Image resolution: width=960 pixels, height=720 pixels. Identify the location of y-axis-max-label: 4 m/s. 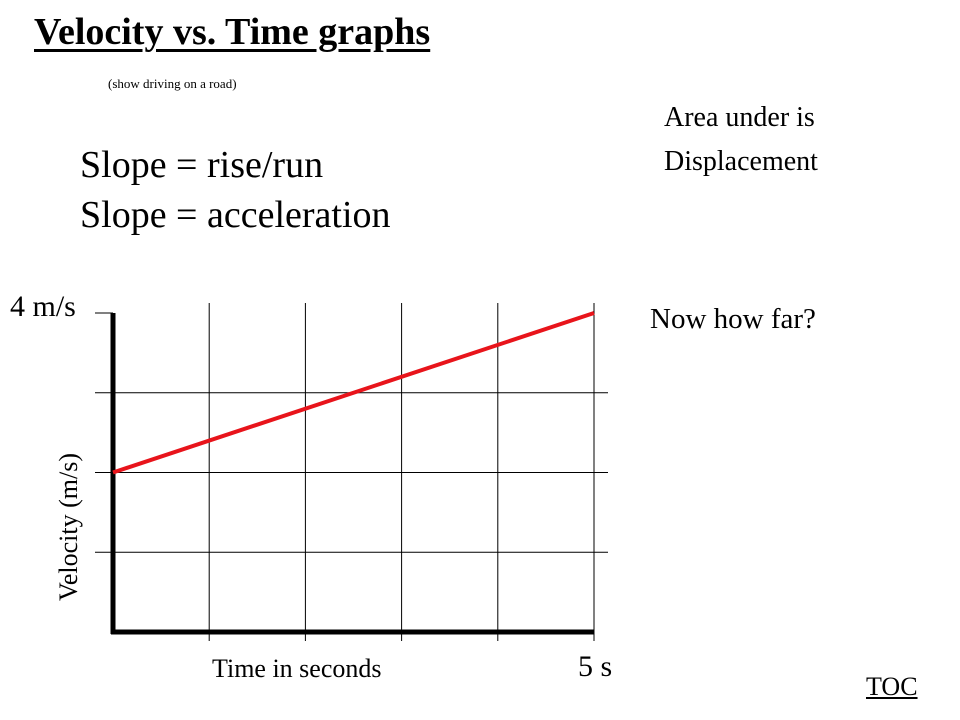
(43, 306).